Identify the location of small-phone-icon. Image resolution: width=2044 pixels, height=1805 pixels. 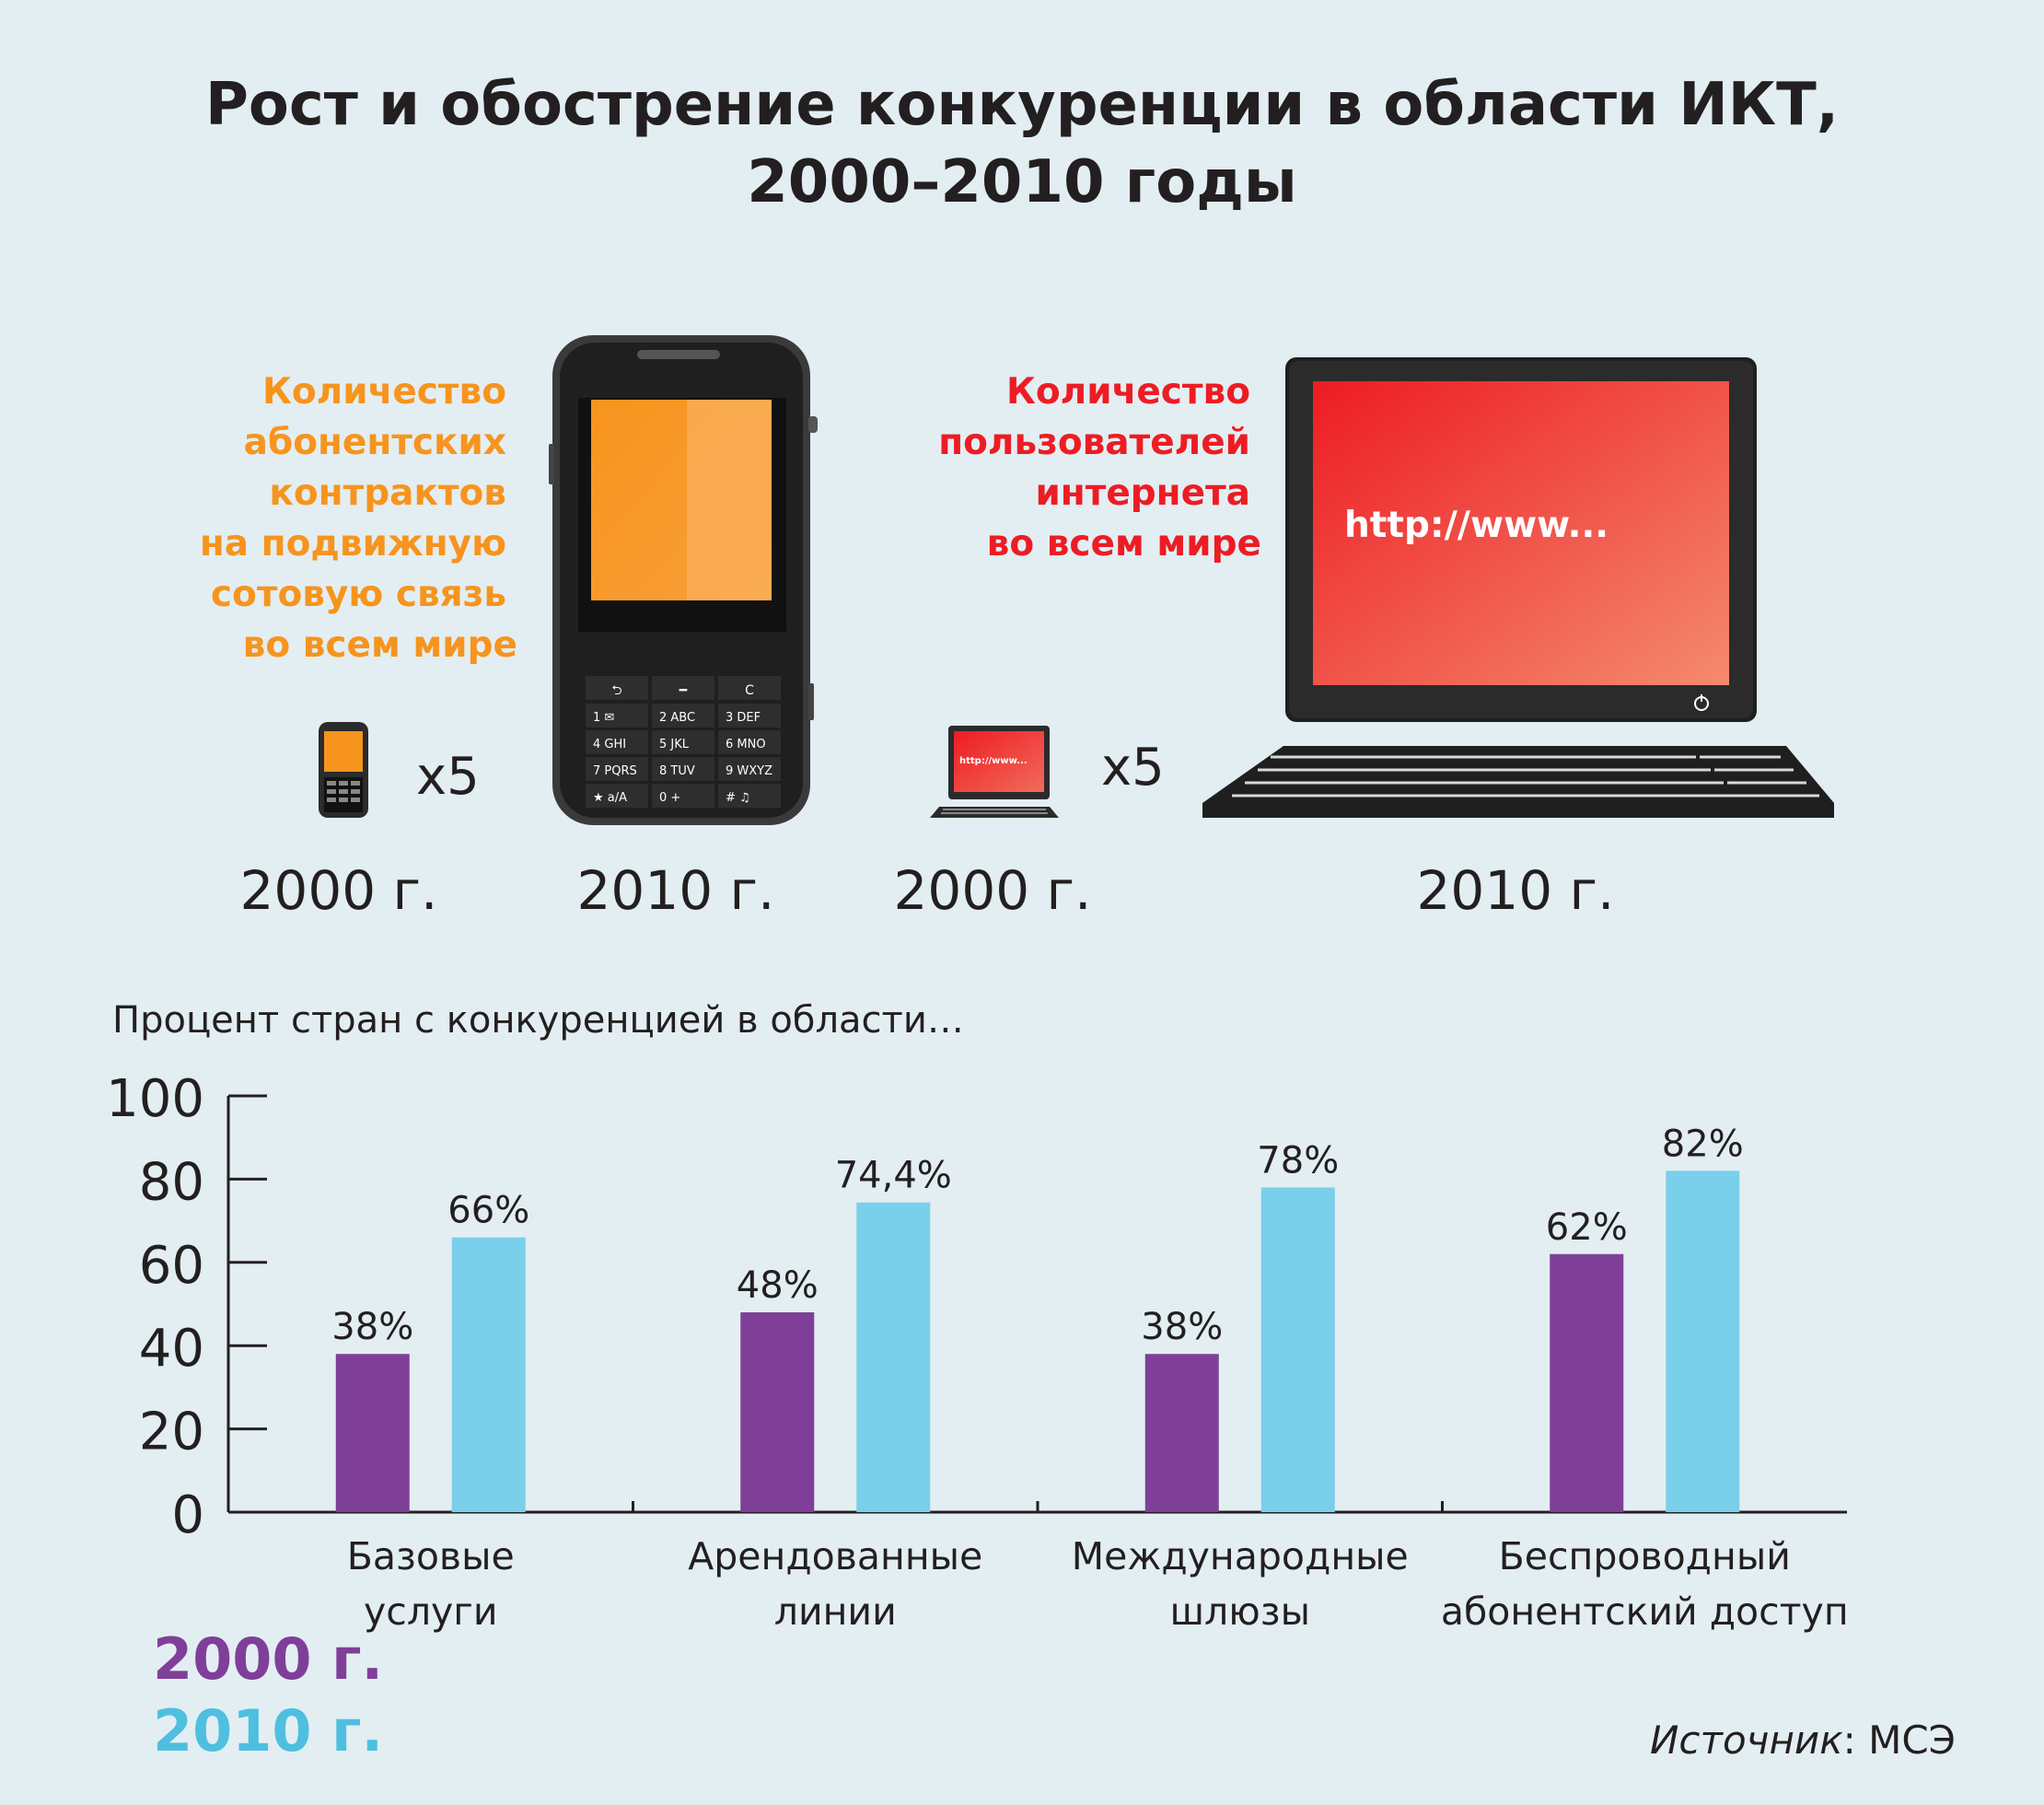
(343, 770).